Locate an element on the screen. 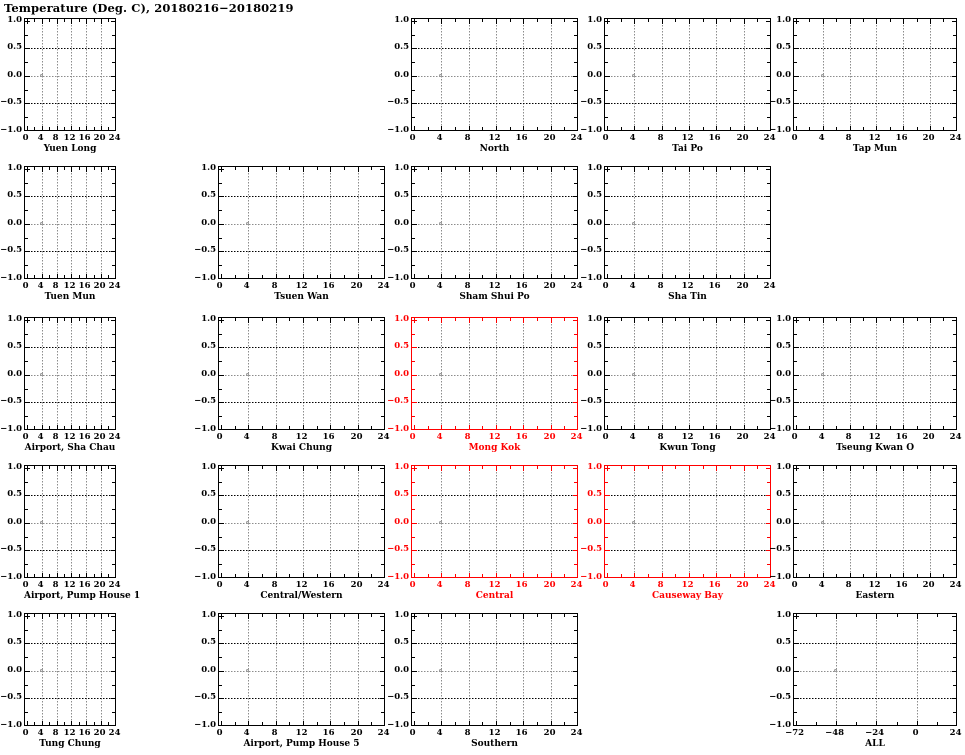 This screenshot has height=755, width=965. panel-all: 1.0 0.5 0.0 −0.5 −1.0 −72 −48 −24 0 24 ALL is located at coordinates (865, 677).